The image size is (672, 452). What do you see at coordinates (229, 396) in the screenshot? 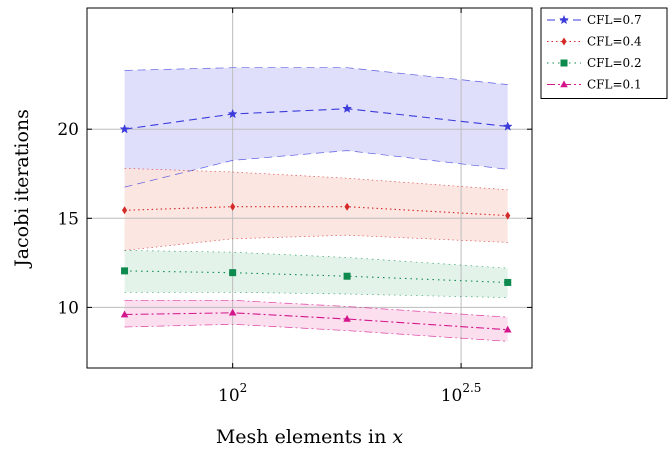
I see `x-tick-label-base-0: 10` at bounding box center [229, 396].